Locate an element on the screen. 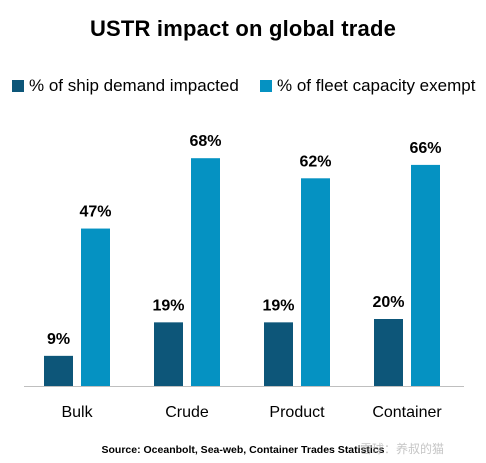  data-label-container-series-1: 20% is located at coordinates (388, 302).